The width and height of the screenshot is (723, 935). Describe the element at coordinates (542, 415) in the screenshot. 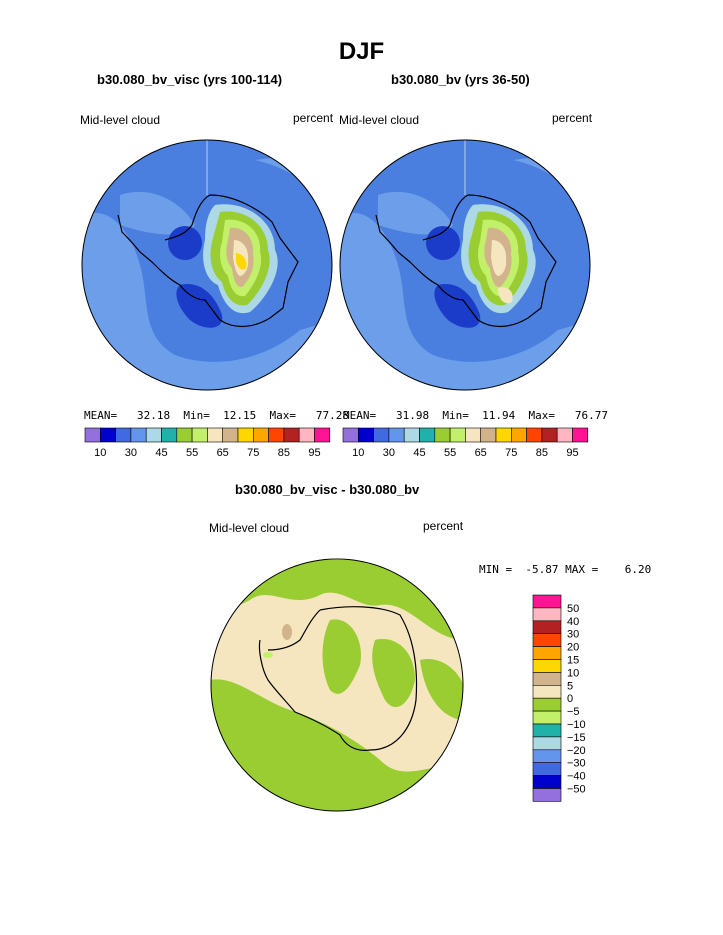

I see `panel2-max-label: Max=` at that location.